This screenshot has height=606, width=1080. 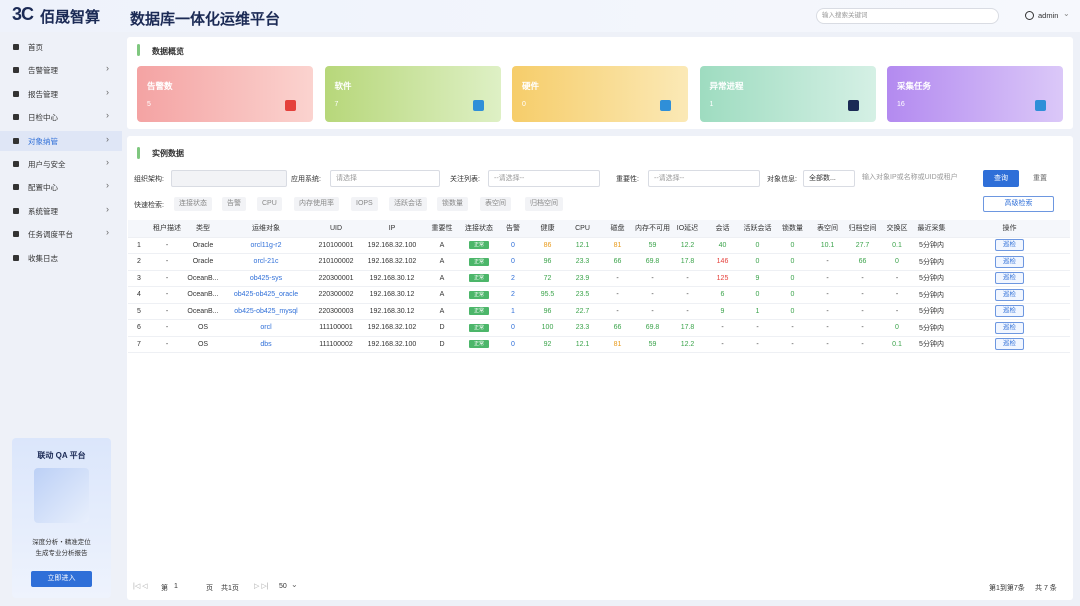 What do you see at coordinates (61, 187) in the screenshot?
I see `menu-item: 配置中心 ›` at bounding box center [61, 187].